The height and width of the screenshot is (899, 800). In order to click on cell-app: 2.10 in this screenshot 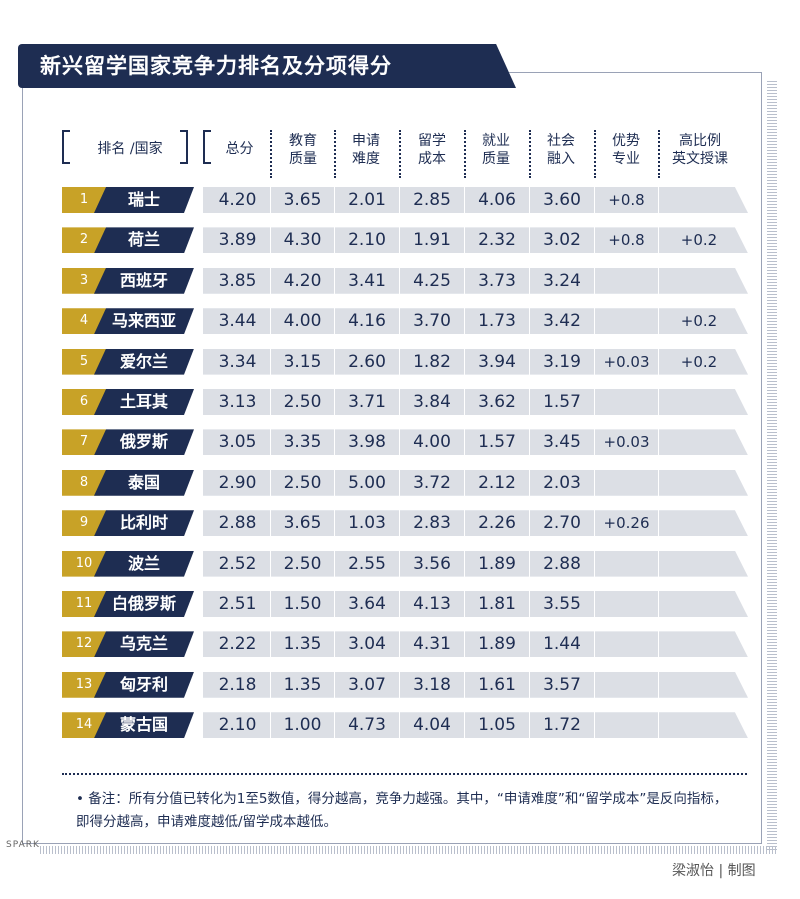, I will do `click(367, 240)`.